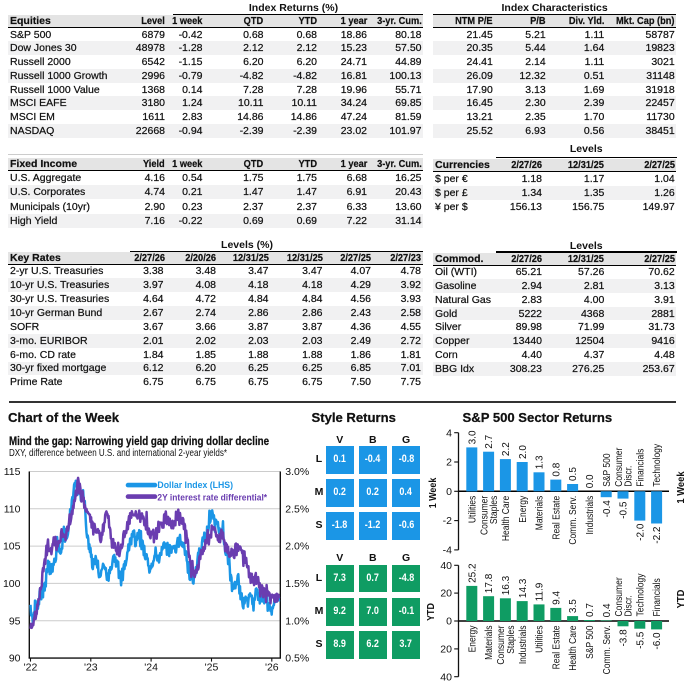  What do you see at coordinates (12, 509) in the screenshot?
I see `svg-text: 110` at bounding box center [12, 509].